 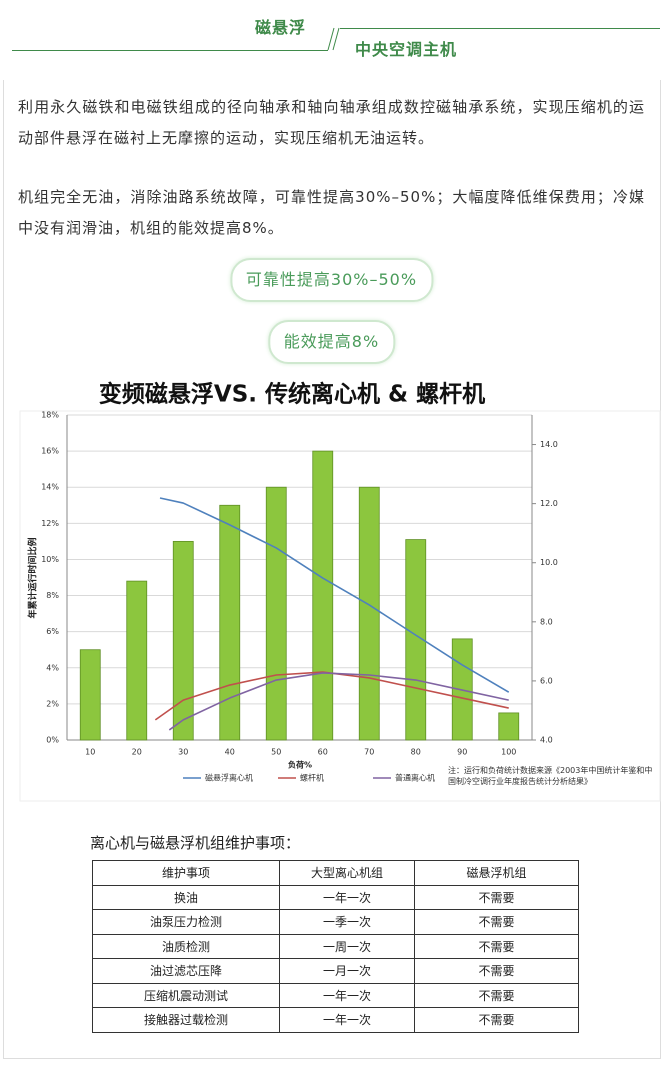 What do you see at coordinates (186, 971) in the screenshot?
I see `table-cell: 油过滤芯压降` at bounding box center [186, 971].